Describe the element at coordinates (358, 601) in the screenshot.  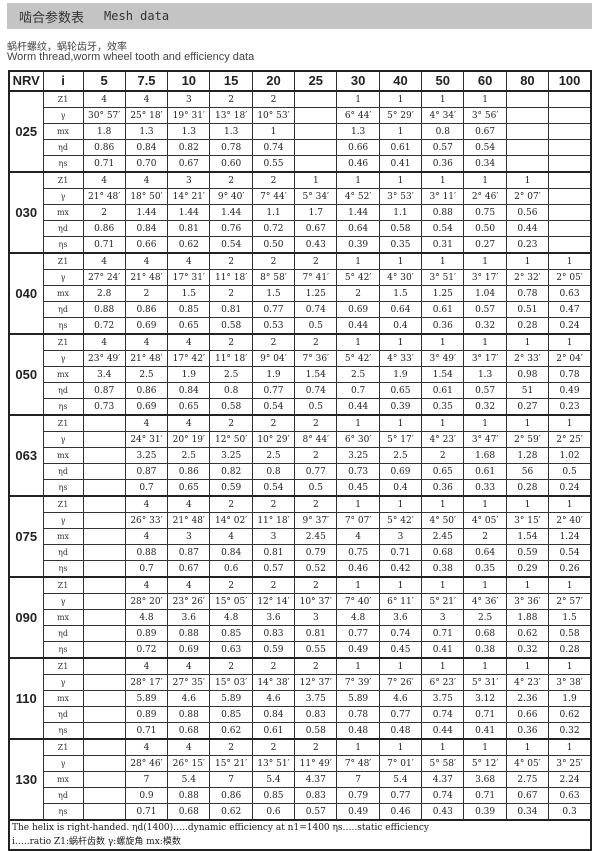
I see `value-cell: 7° 40′` at that location.